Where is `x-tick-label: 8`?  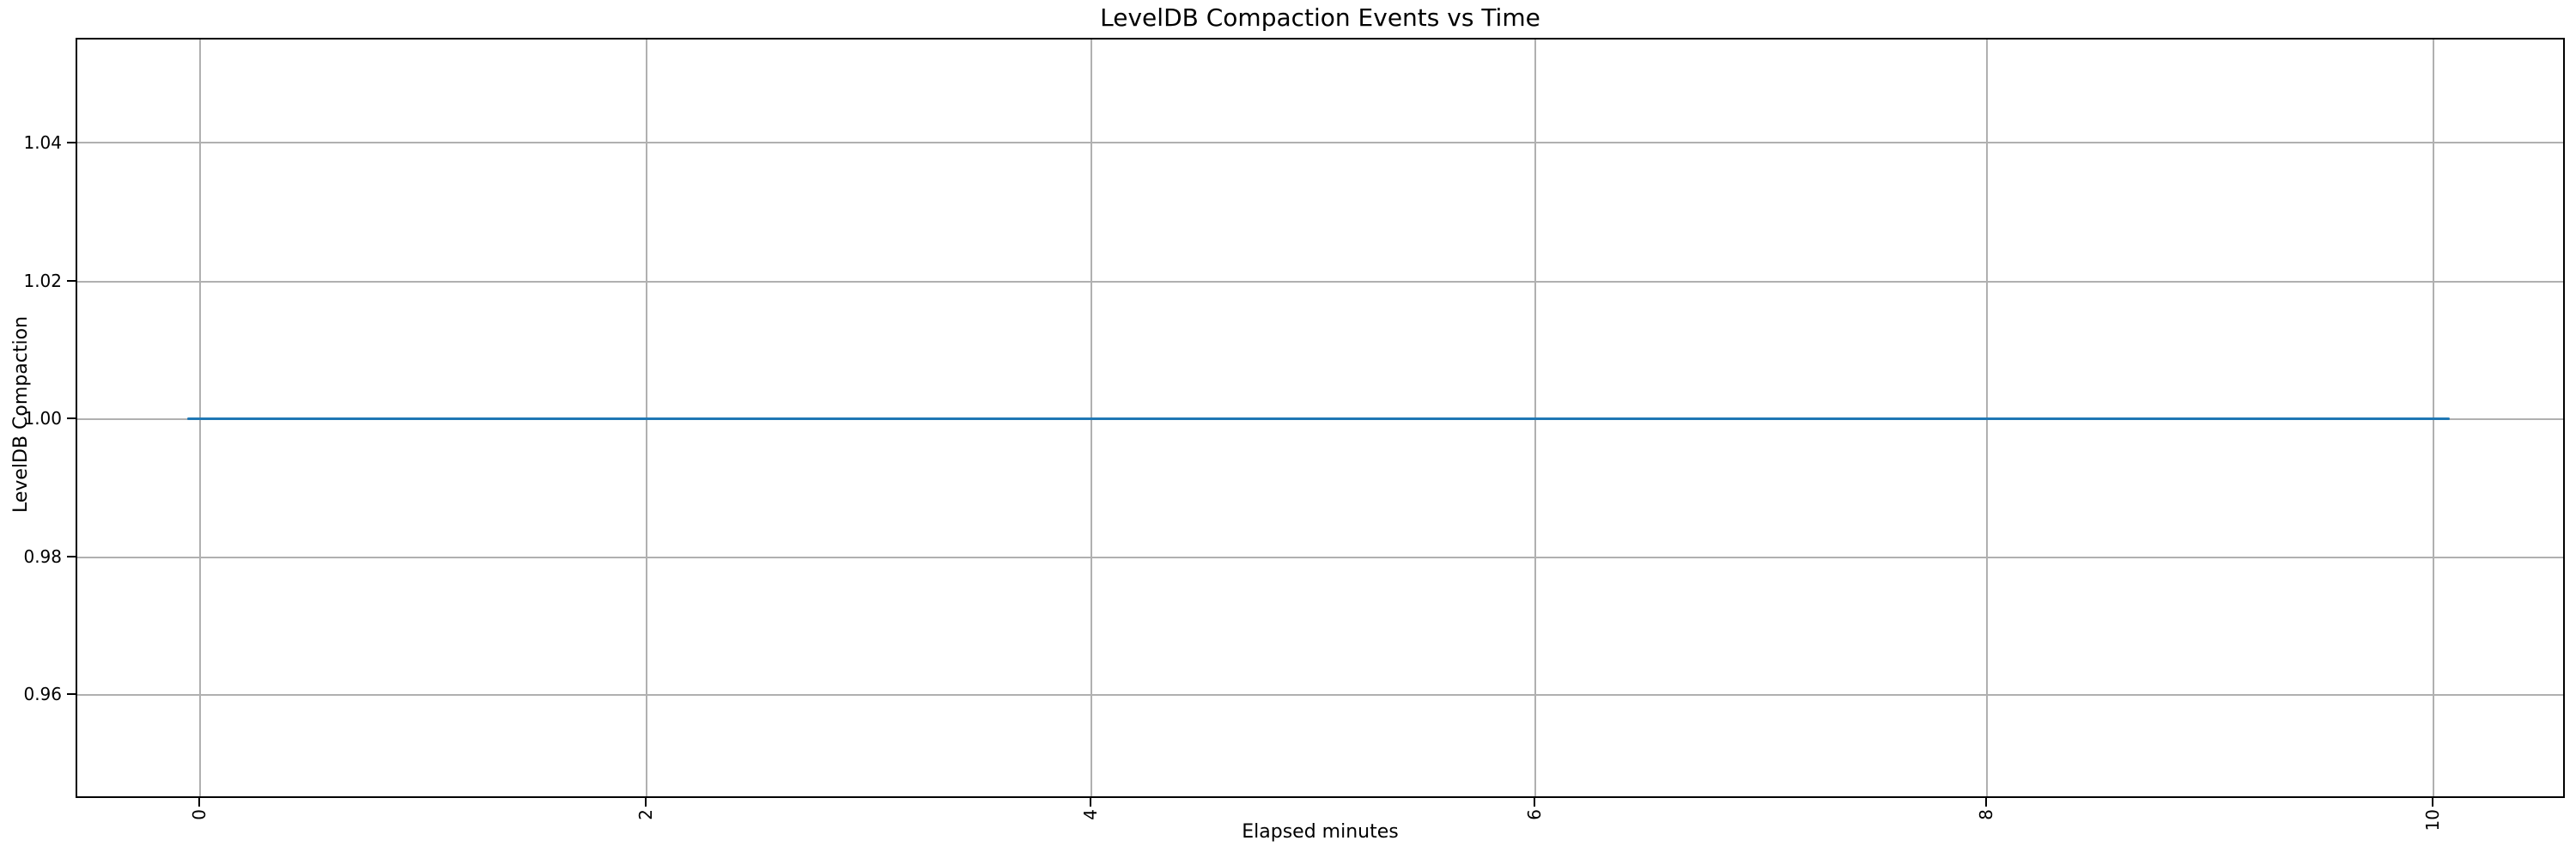 x-tick-label: 8 is located at coordinates (1986, 814).